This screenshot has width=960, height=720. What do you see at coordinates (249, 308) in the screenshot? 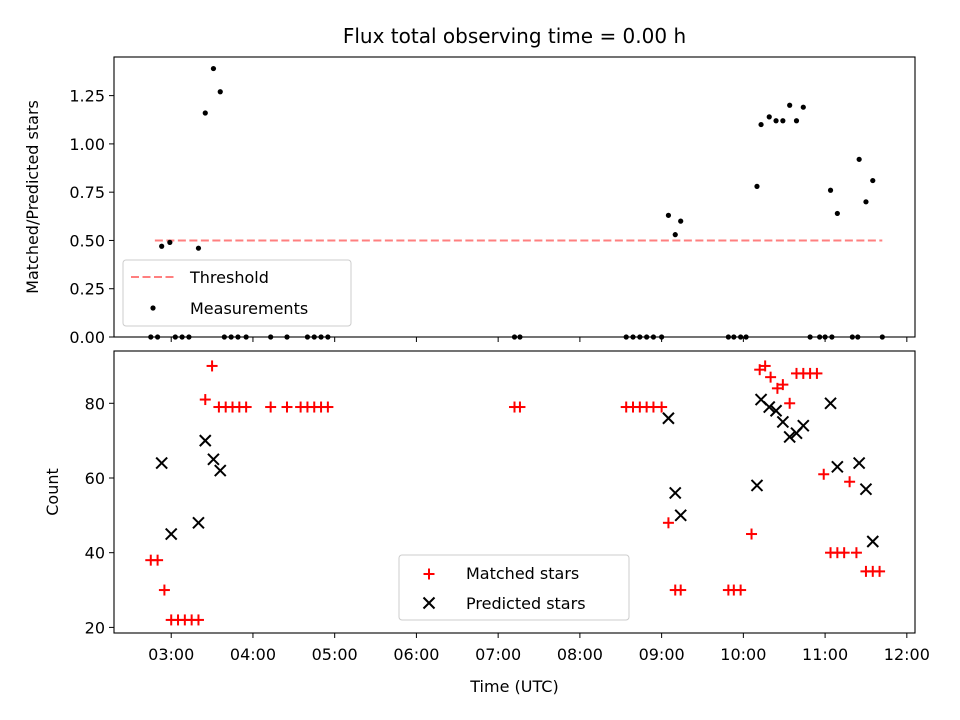
I see `legend-measurements-label: Measurements` at bounding box center [249, 308].